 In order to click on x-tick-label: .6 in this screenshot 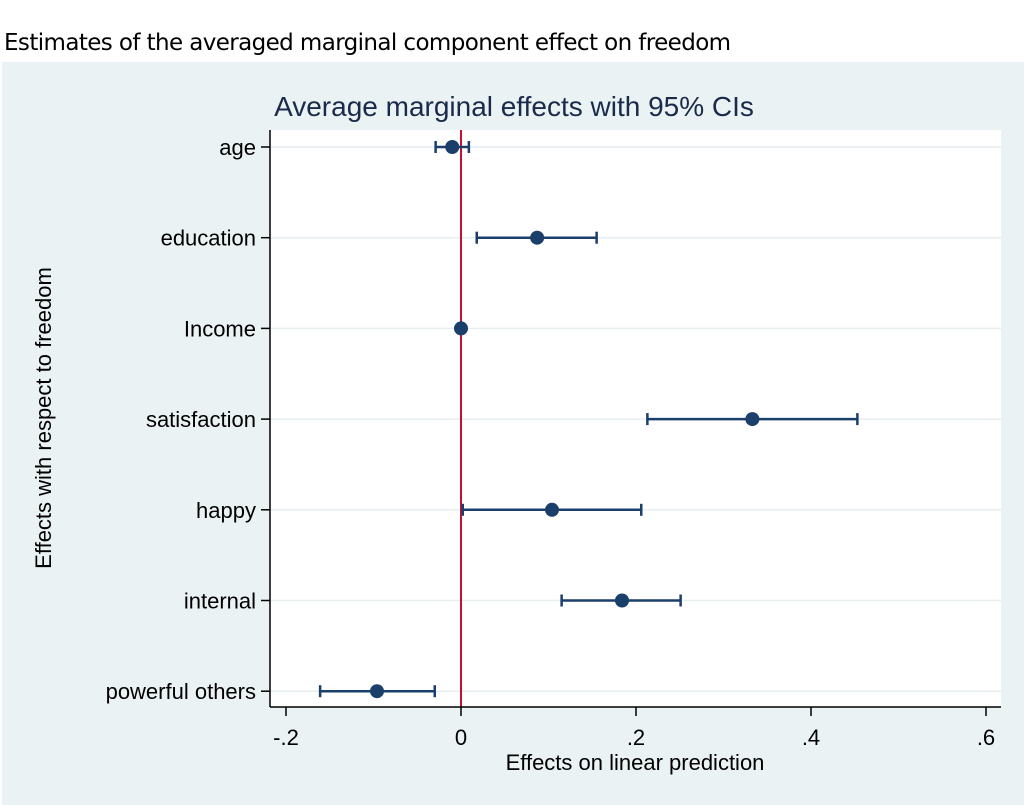, I will do `click(986, 737)`.